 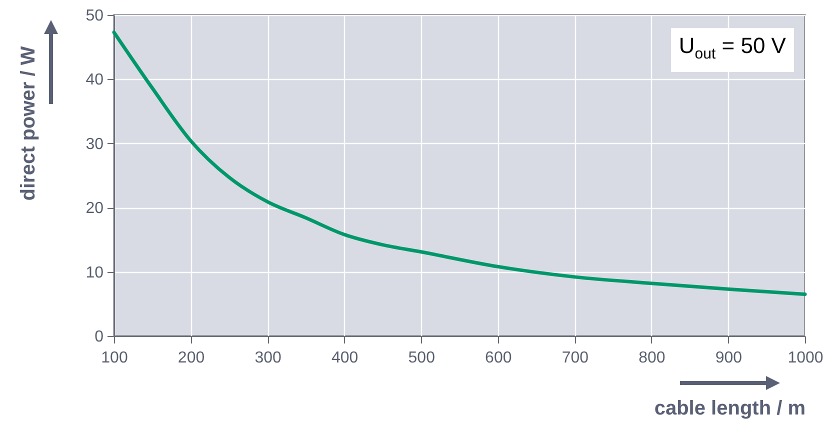 What do you see at coordinates (728, 358) in the screenshot?
I see `x-tick-label: 900` at bounding box center [728, 358].